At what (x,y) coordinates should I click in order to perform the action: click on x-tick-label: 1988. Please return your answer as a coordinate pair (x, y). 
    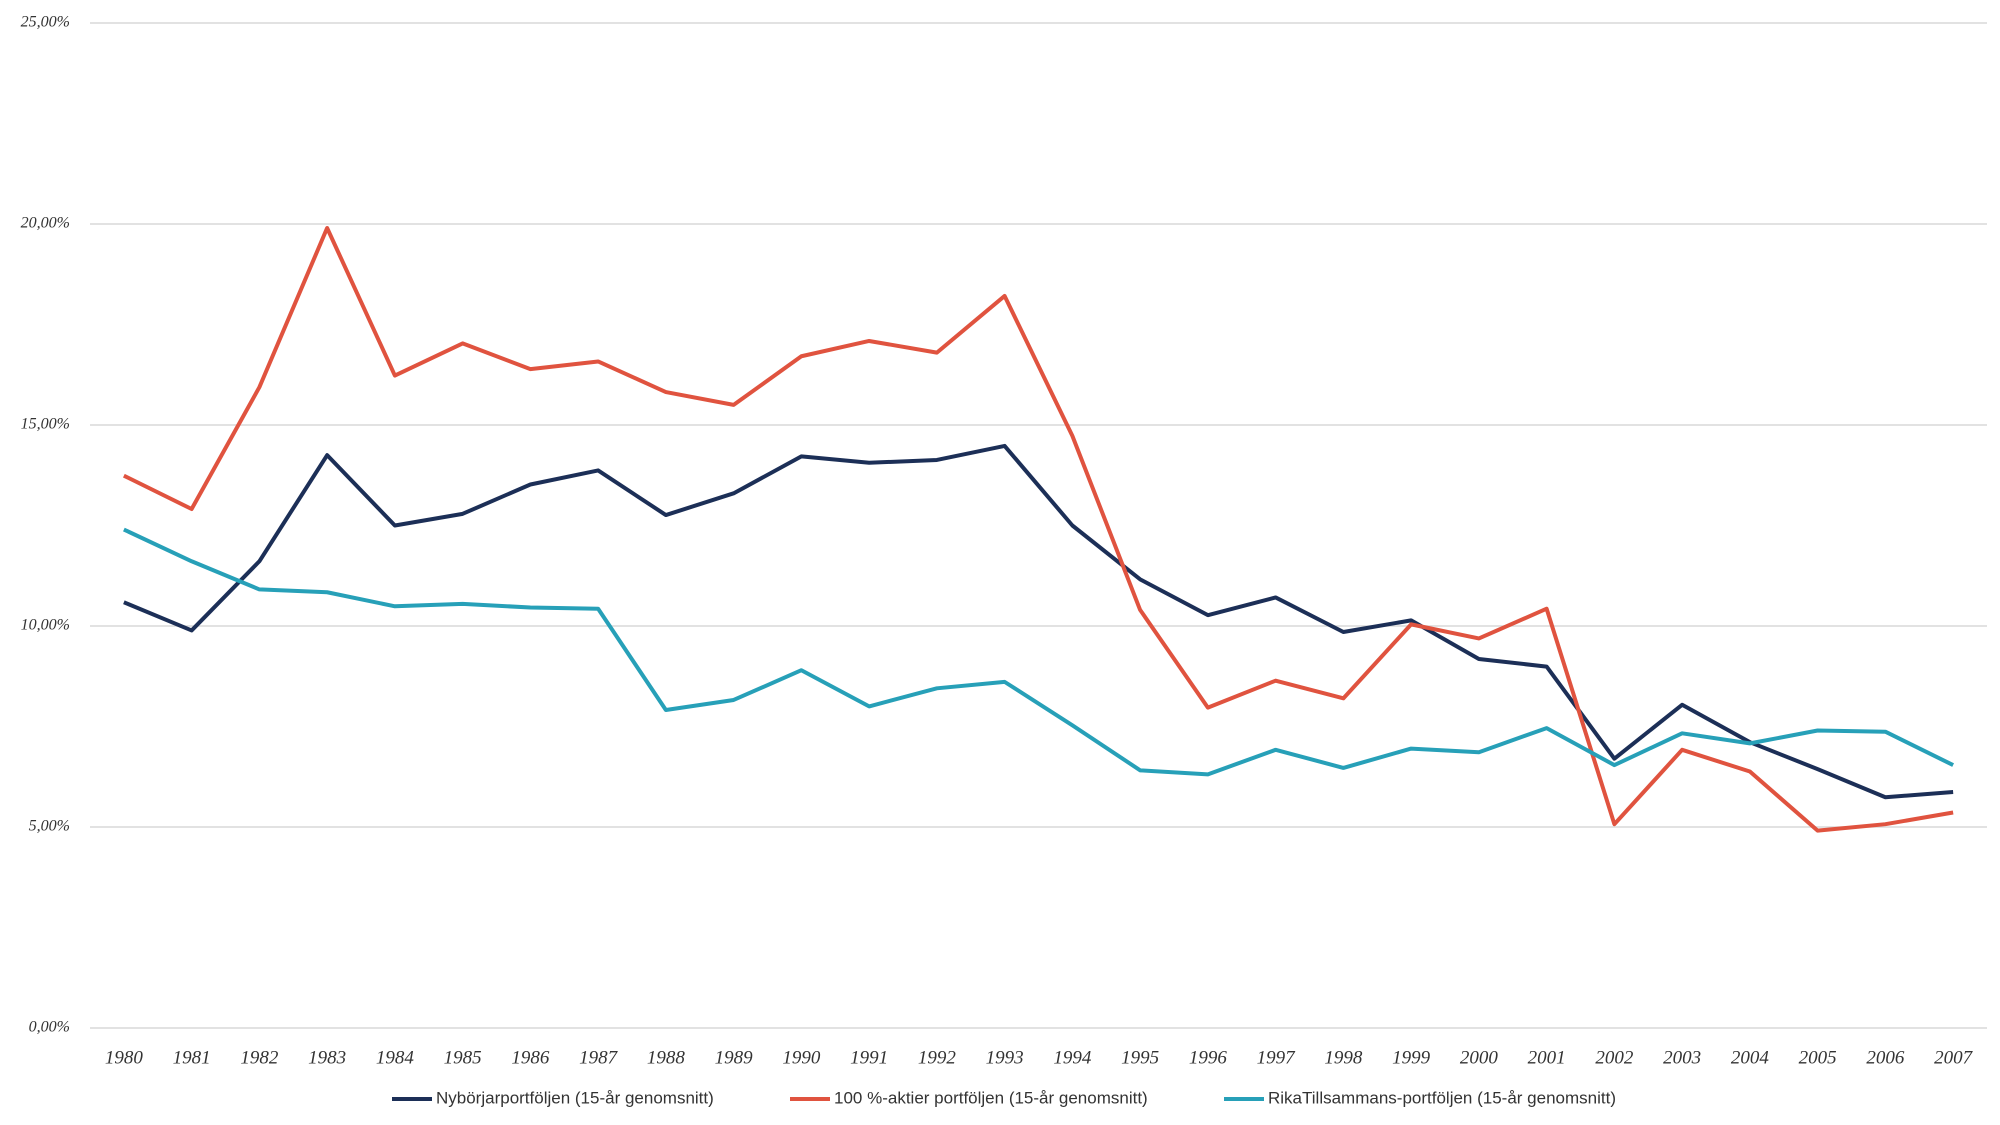
    Looking at the image, I should click on (666, 1057).